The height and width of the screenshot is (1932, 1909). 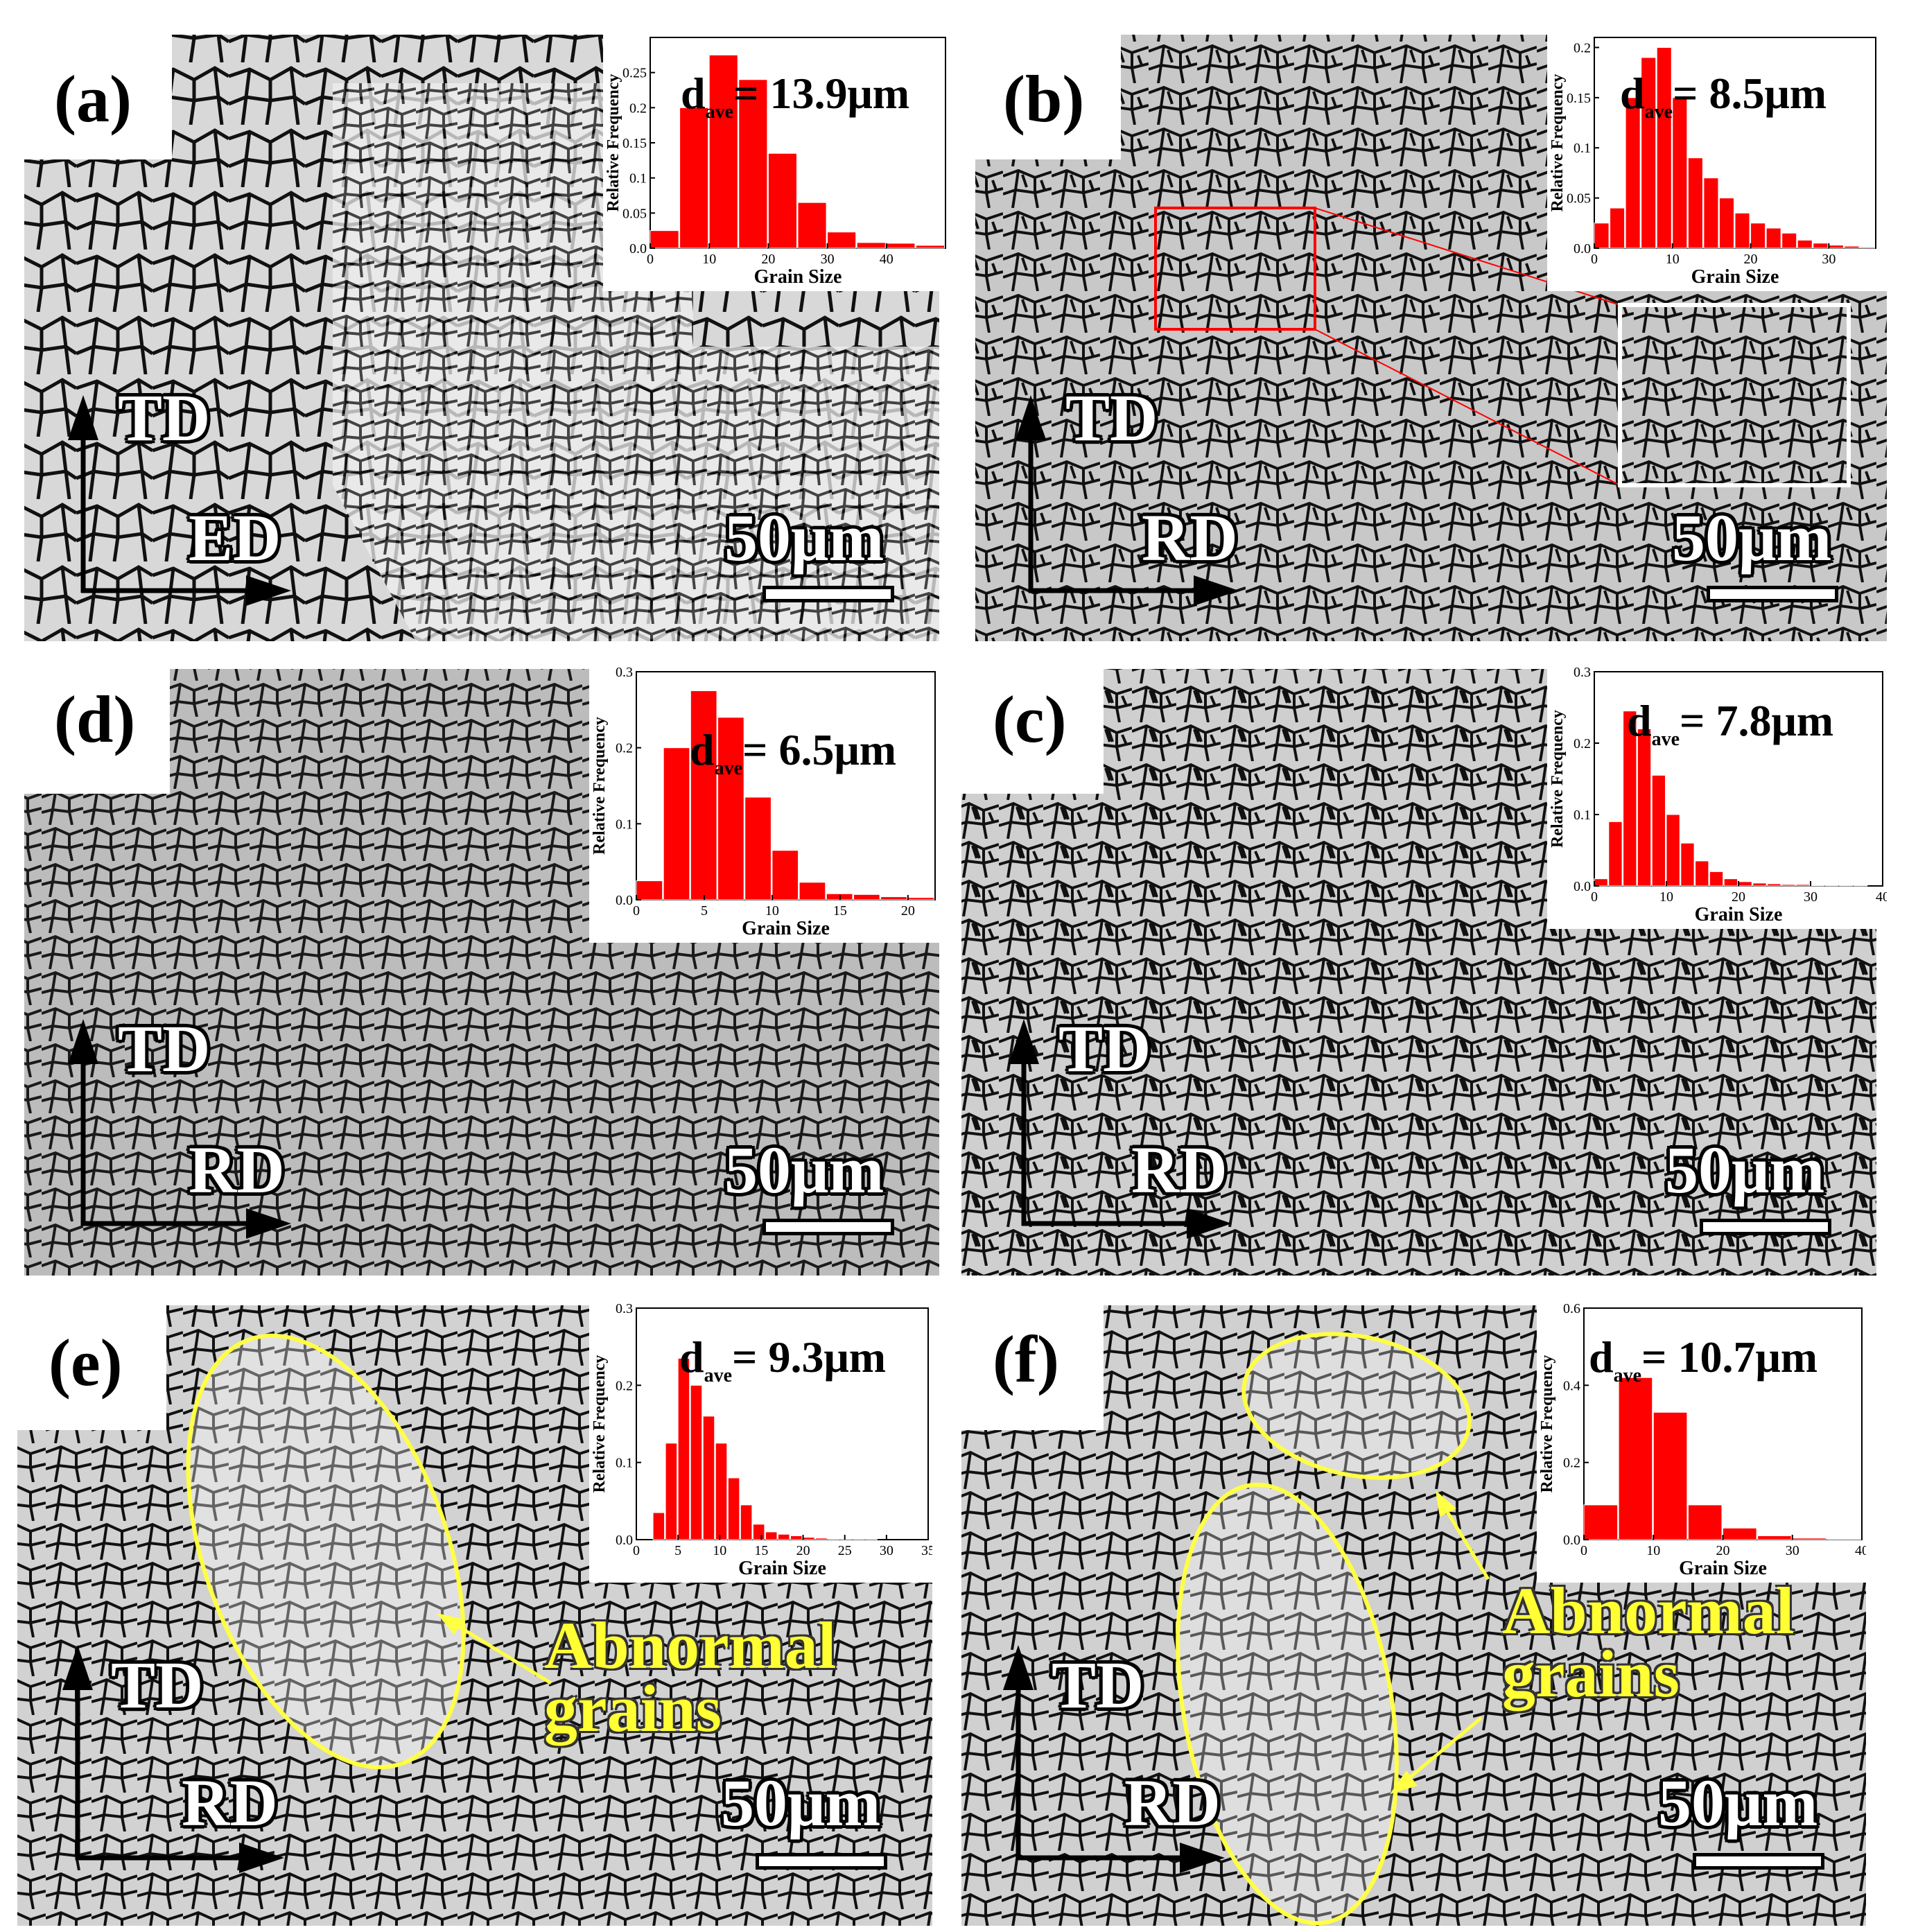 I want to click on panel-label: (f), so click(x=1026, y=1359).